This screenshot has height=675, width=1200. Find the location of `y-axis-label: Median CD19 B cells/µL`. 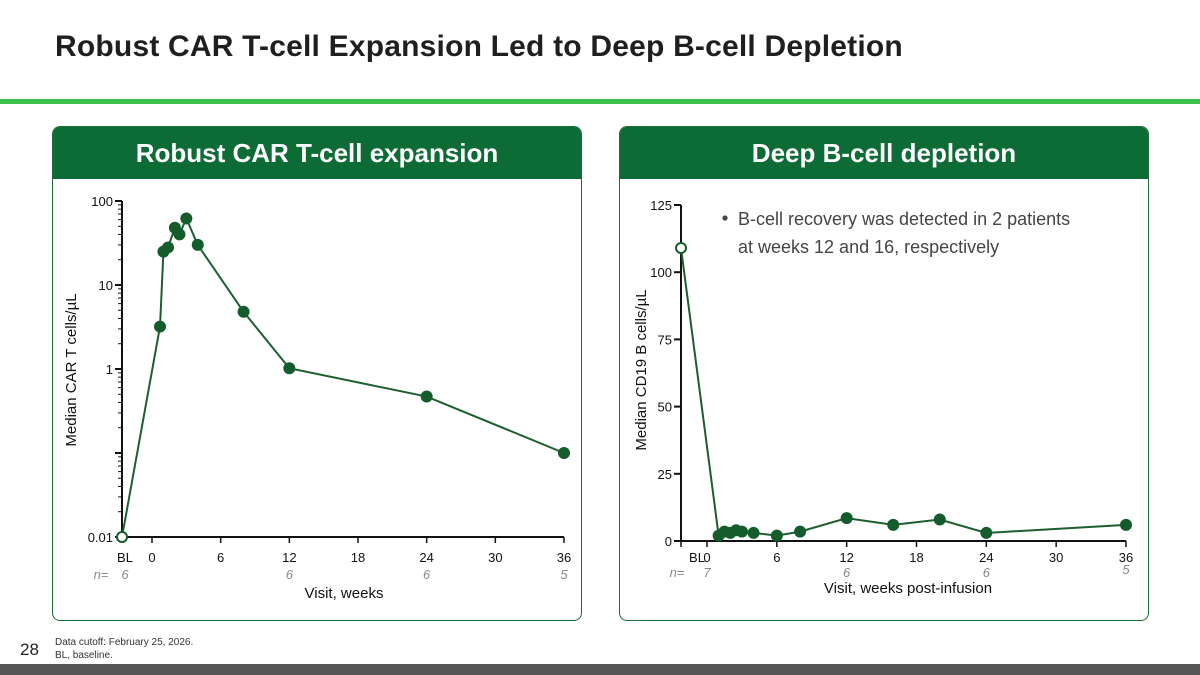

y-axis-label: Median CD19 B cells/µL is located at coordinates (641, 369).